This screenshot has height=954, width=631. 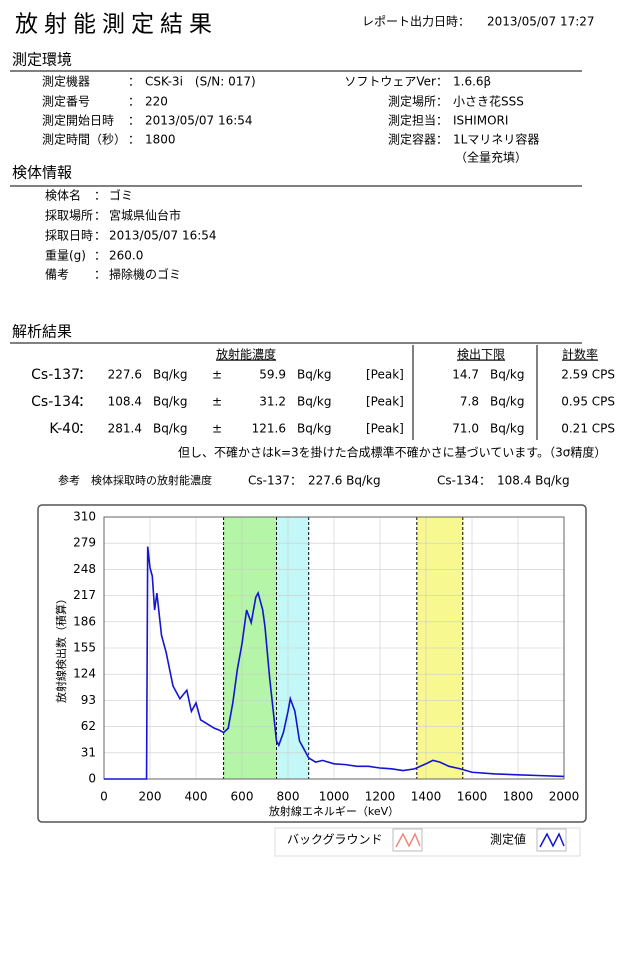 I want to click on field-value: 宮城県仙台市, so click(x=145, y=215).